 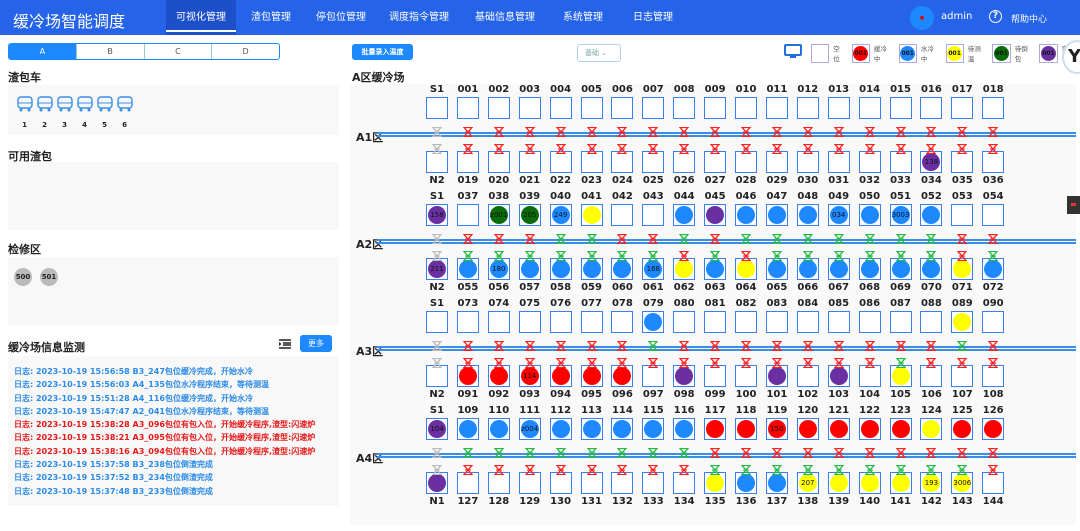 I want to click on slag-pack-b: z004, so click(x=529, y=429).